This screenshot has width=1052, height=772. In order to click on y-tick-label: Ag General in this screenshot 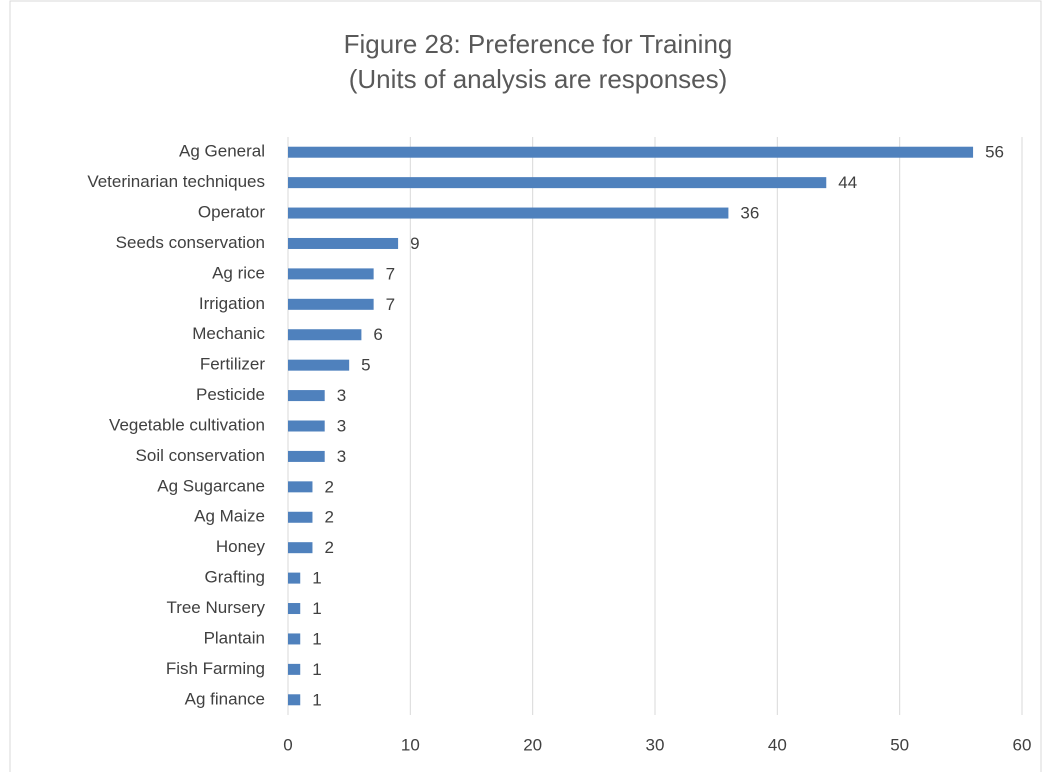, I will do `click(222, 151)`.